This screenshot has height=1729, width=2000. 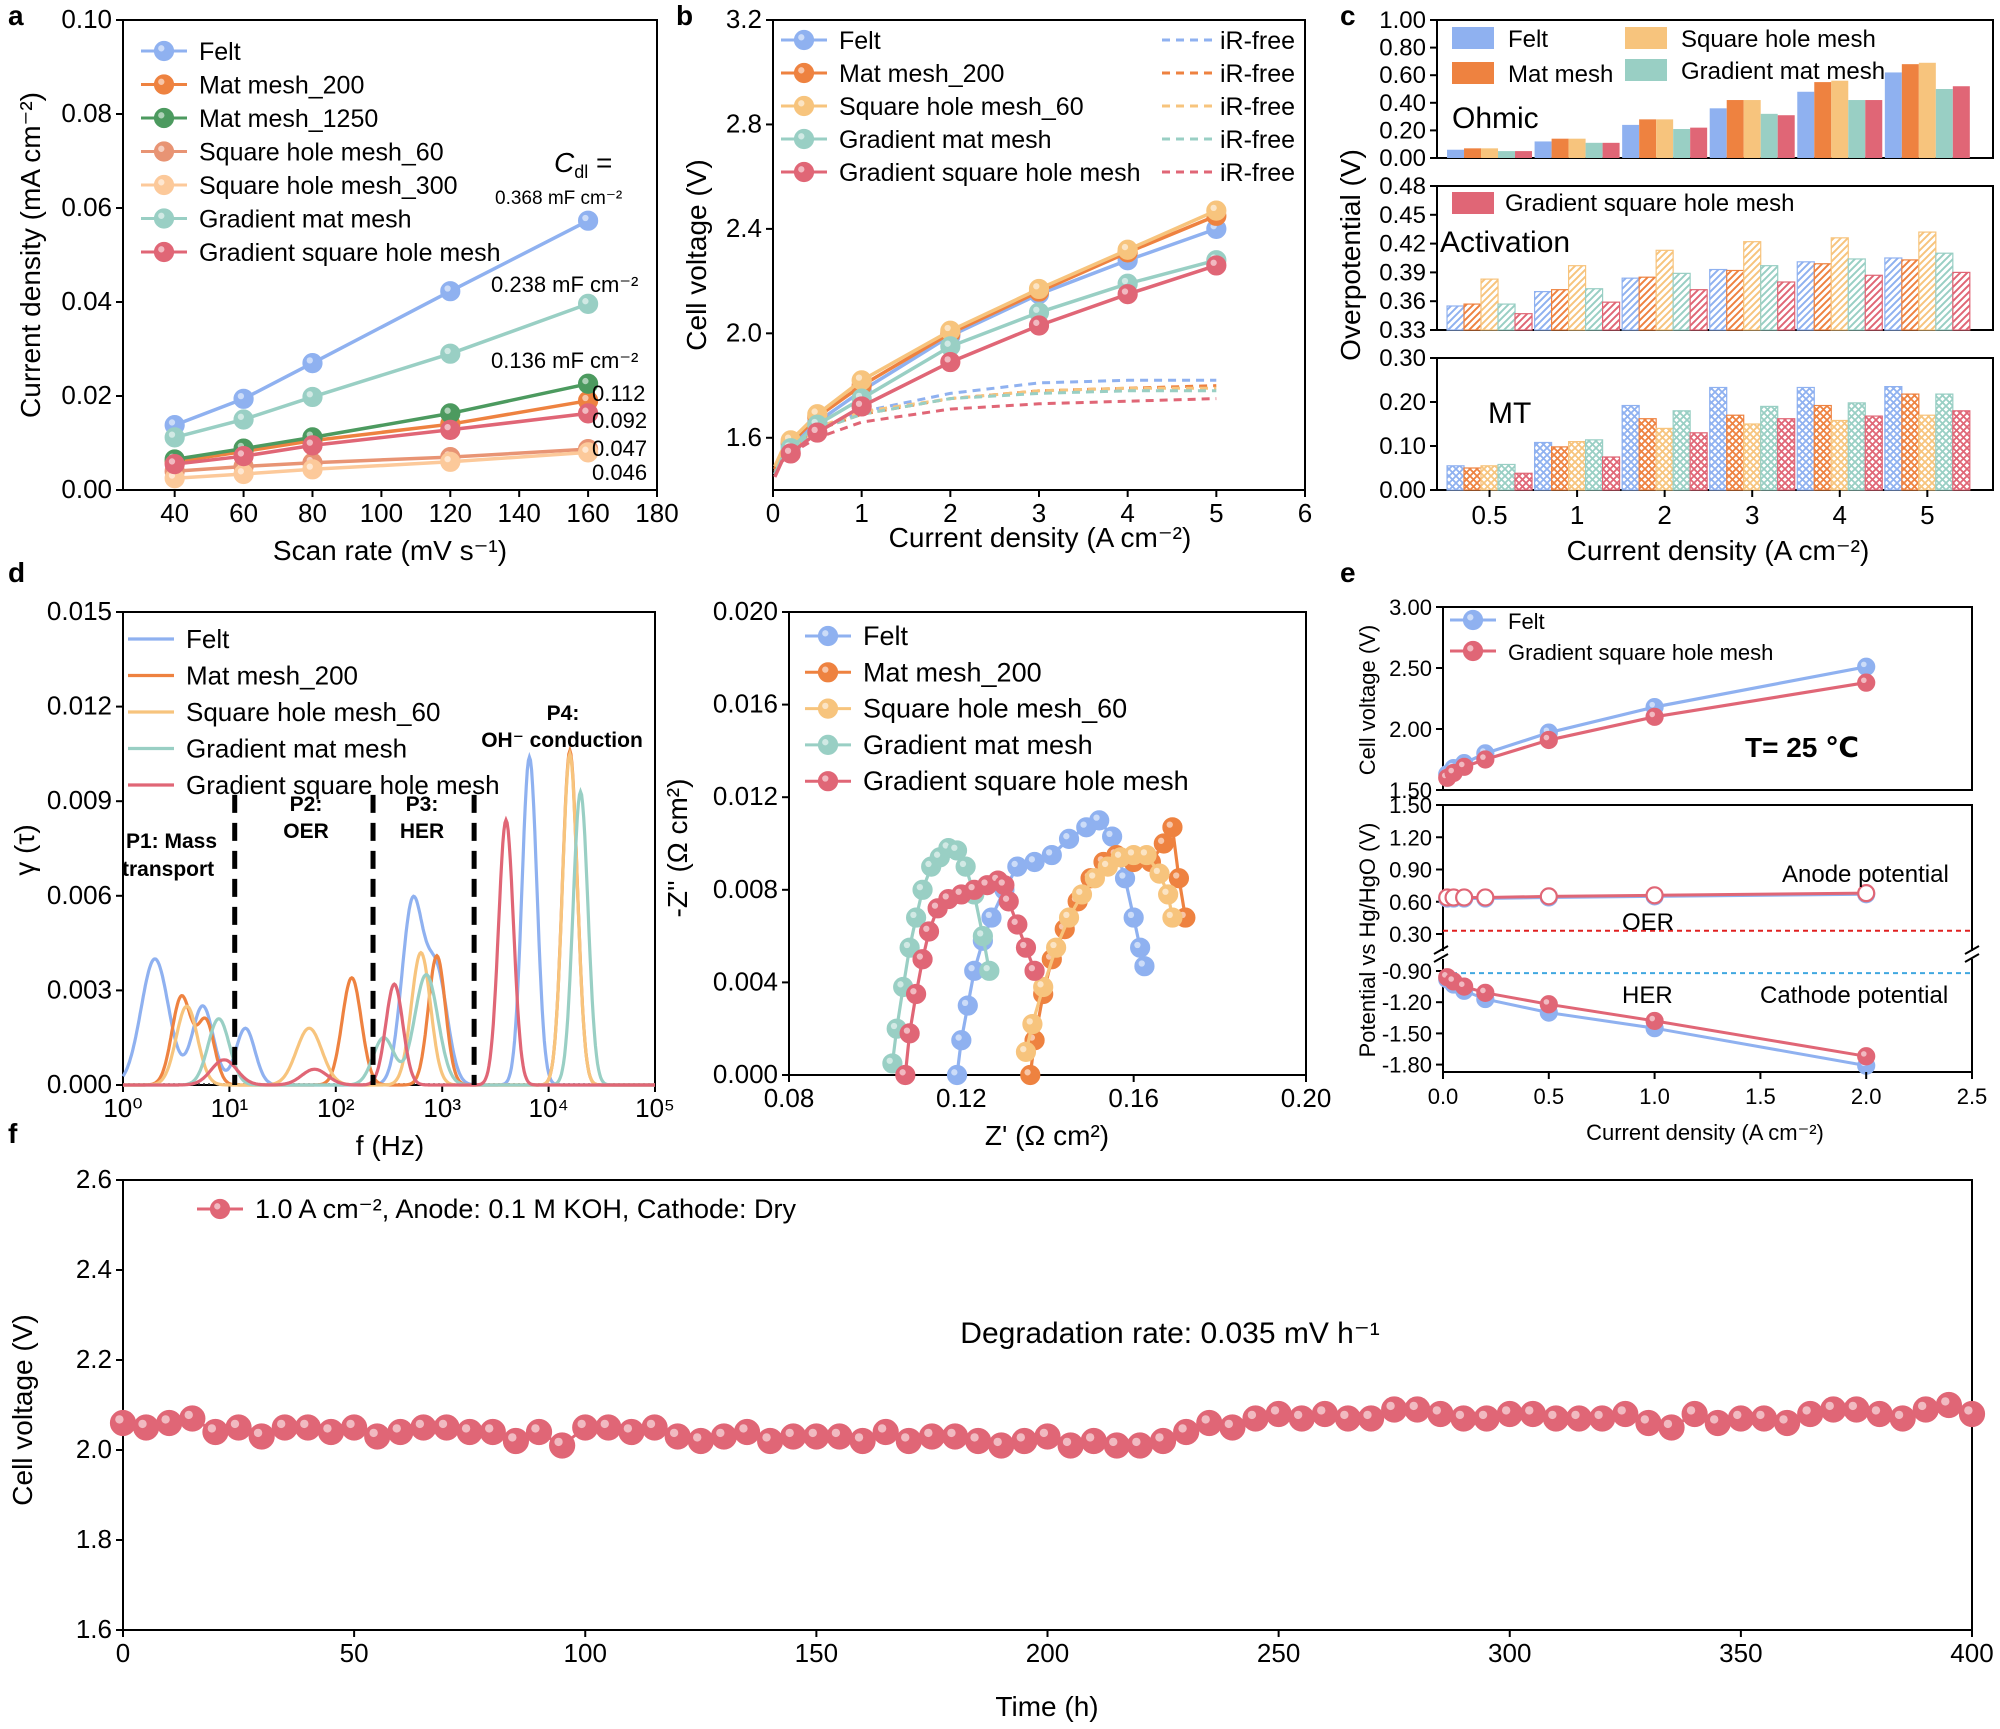 What do you see at coordinates (94, 1359) in the screenshot?
I see `y-tick-label: 2.2` at bounding box center [94, 1359].